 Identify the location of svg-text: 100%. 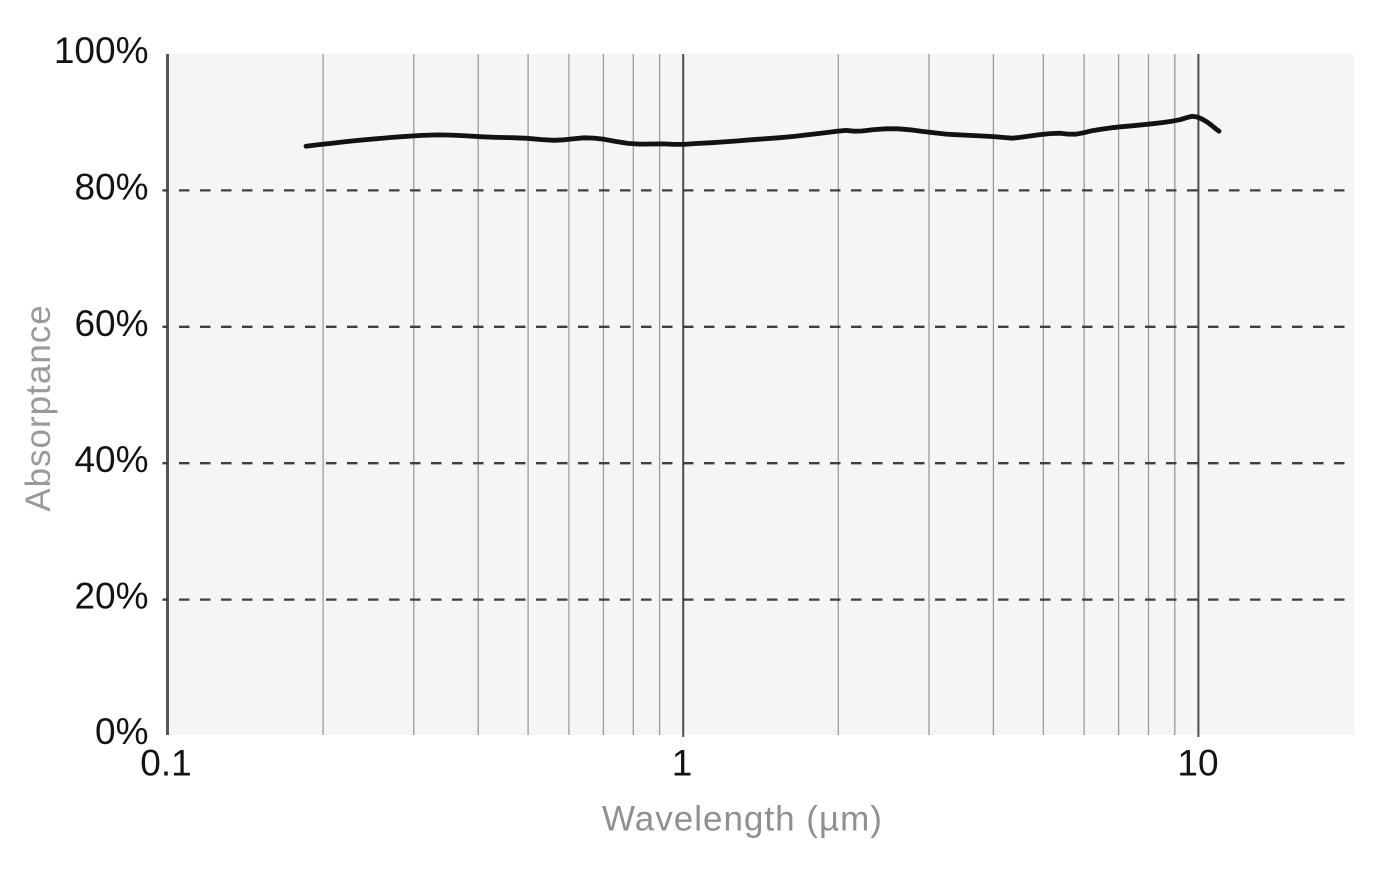
(101, 50).